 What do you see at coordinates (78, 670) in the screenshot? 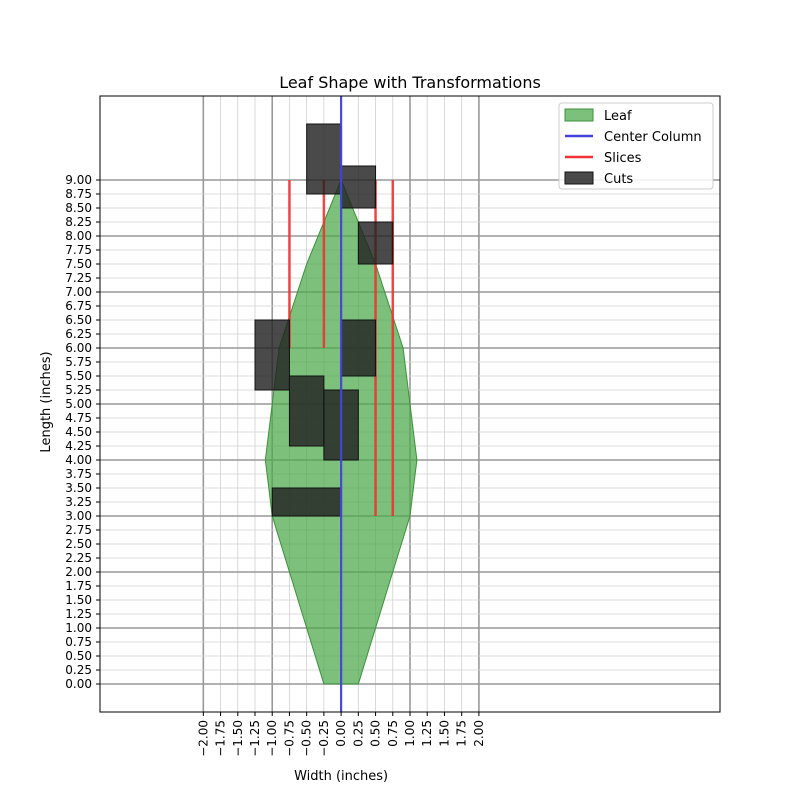
I see `y-tick-label: 0.25` at bounding box center [78, 670].